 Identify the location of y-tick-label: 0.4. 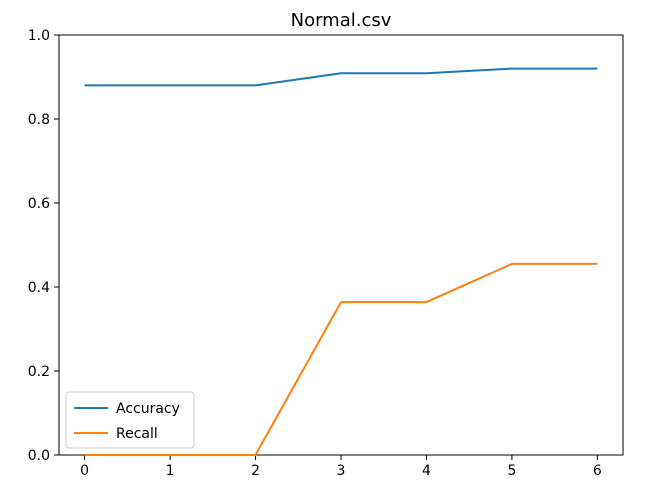
(39, 288).